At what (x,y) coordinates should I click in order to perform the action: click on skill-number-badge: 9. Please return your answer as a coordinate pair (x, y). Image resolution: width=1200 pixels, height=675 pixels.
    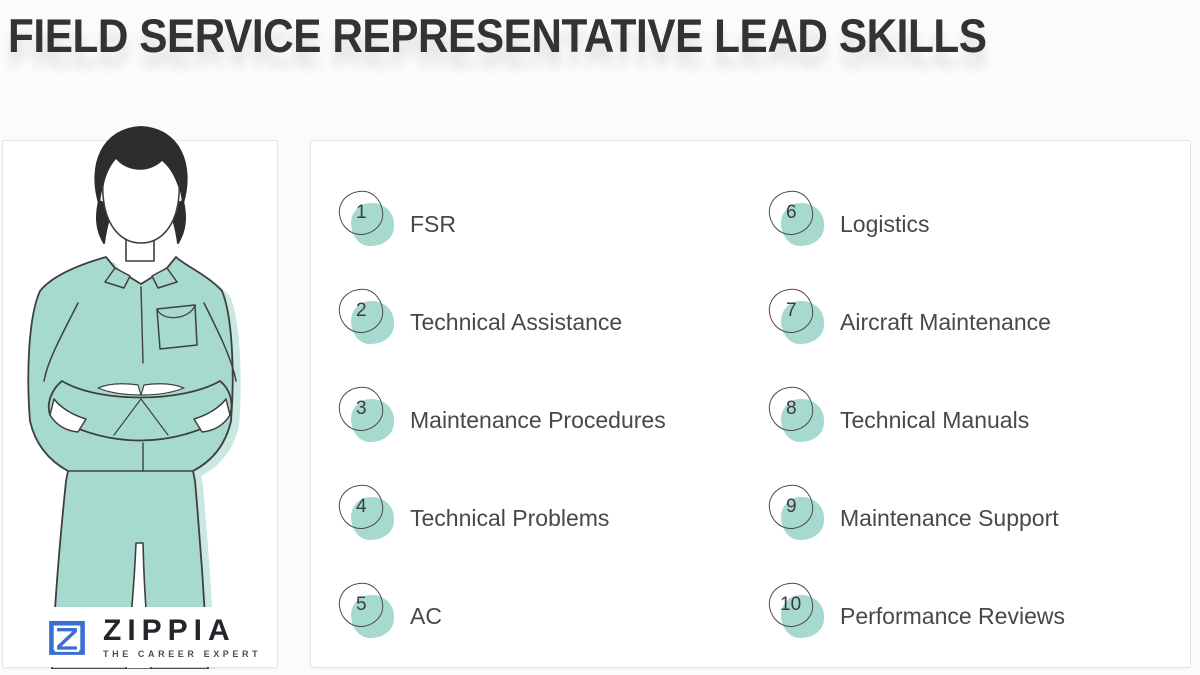
    Looking at the image, I should click on (796, 512).